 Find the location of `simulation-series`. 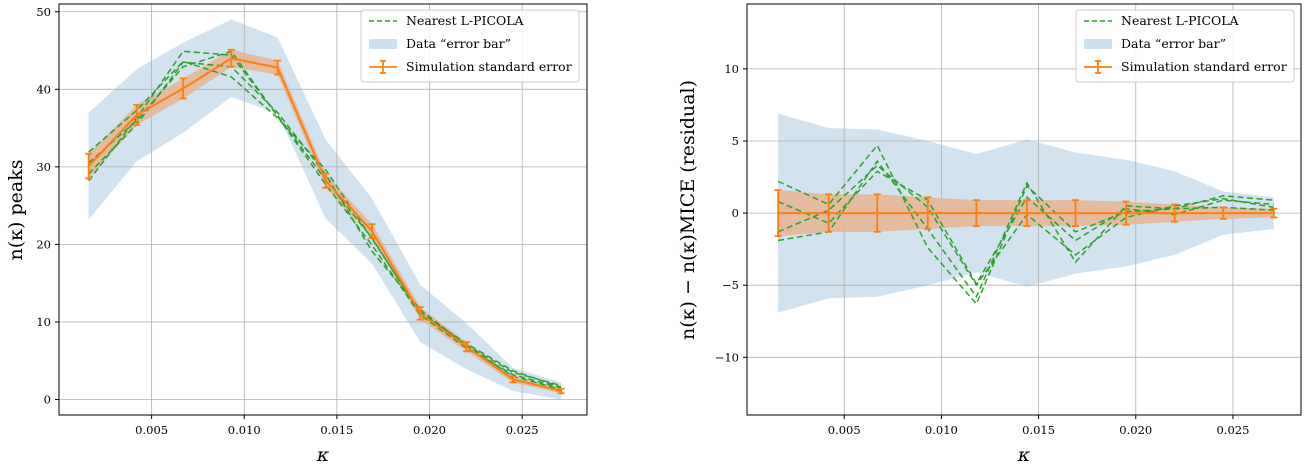

simulation-series is located at coordinates (1026, 213).